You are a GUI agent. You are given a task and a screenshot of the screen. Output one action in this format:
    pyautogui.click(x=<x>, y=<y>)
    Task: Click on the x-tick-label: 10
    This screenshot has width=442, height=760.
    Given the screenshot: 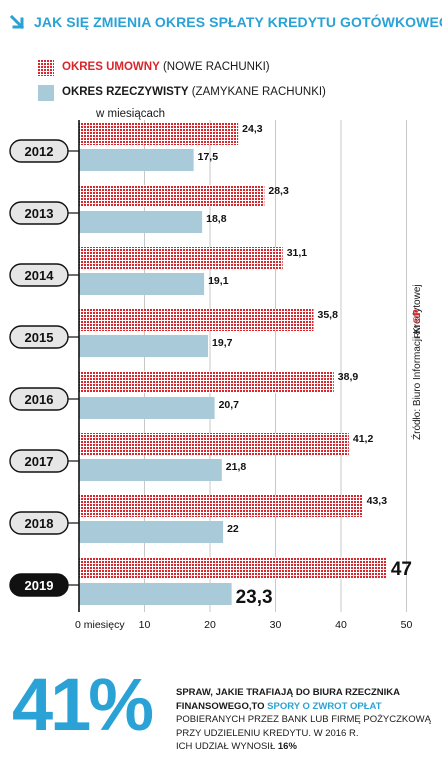 What is the action you would take?
    pyautogui.click(x=145, y=625)
    